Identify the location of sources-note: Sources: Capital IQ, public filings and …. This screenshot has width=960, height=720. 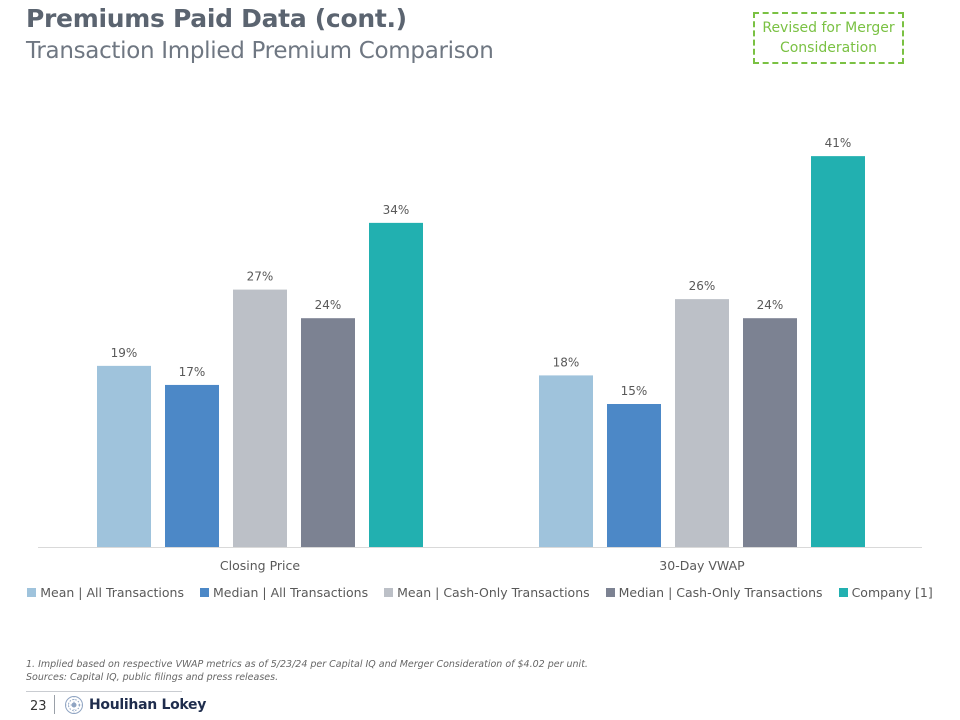
(152, 677).